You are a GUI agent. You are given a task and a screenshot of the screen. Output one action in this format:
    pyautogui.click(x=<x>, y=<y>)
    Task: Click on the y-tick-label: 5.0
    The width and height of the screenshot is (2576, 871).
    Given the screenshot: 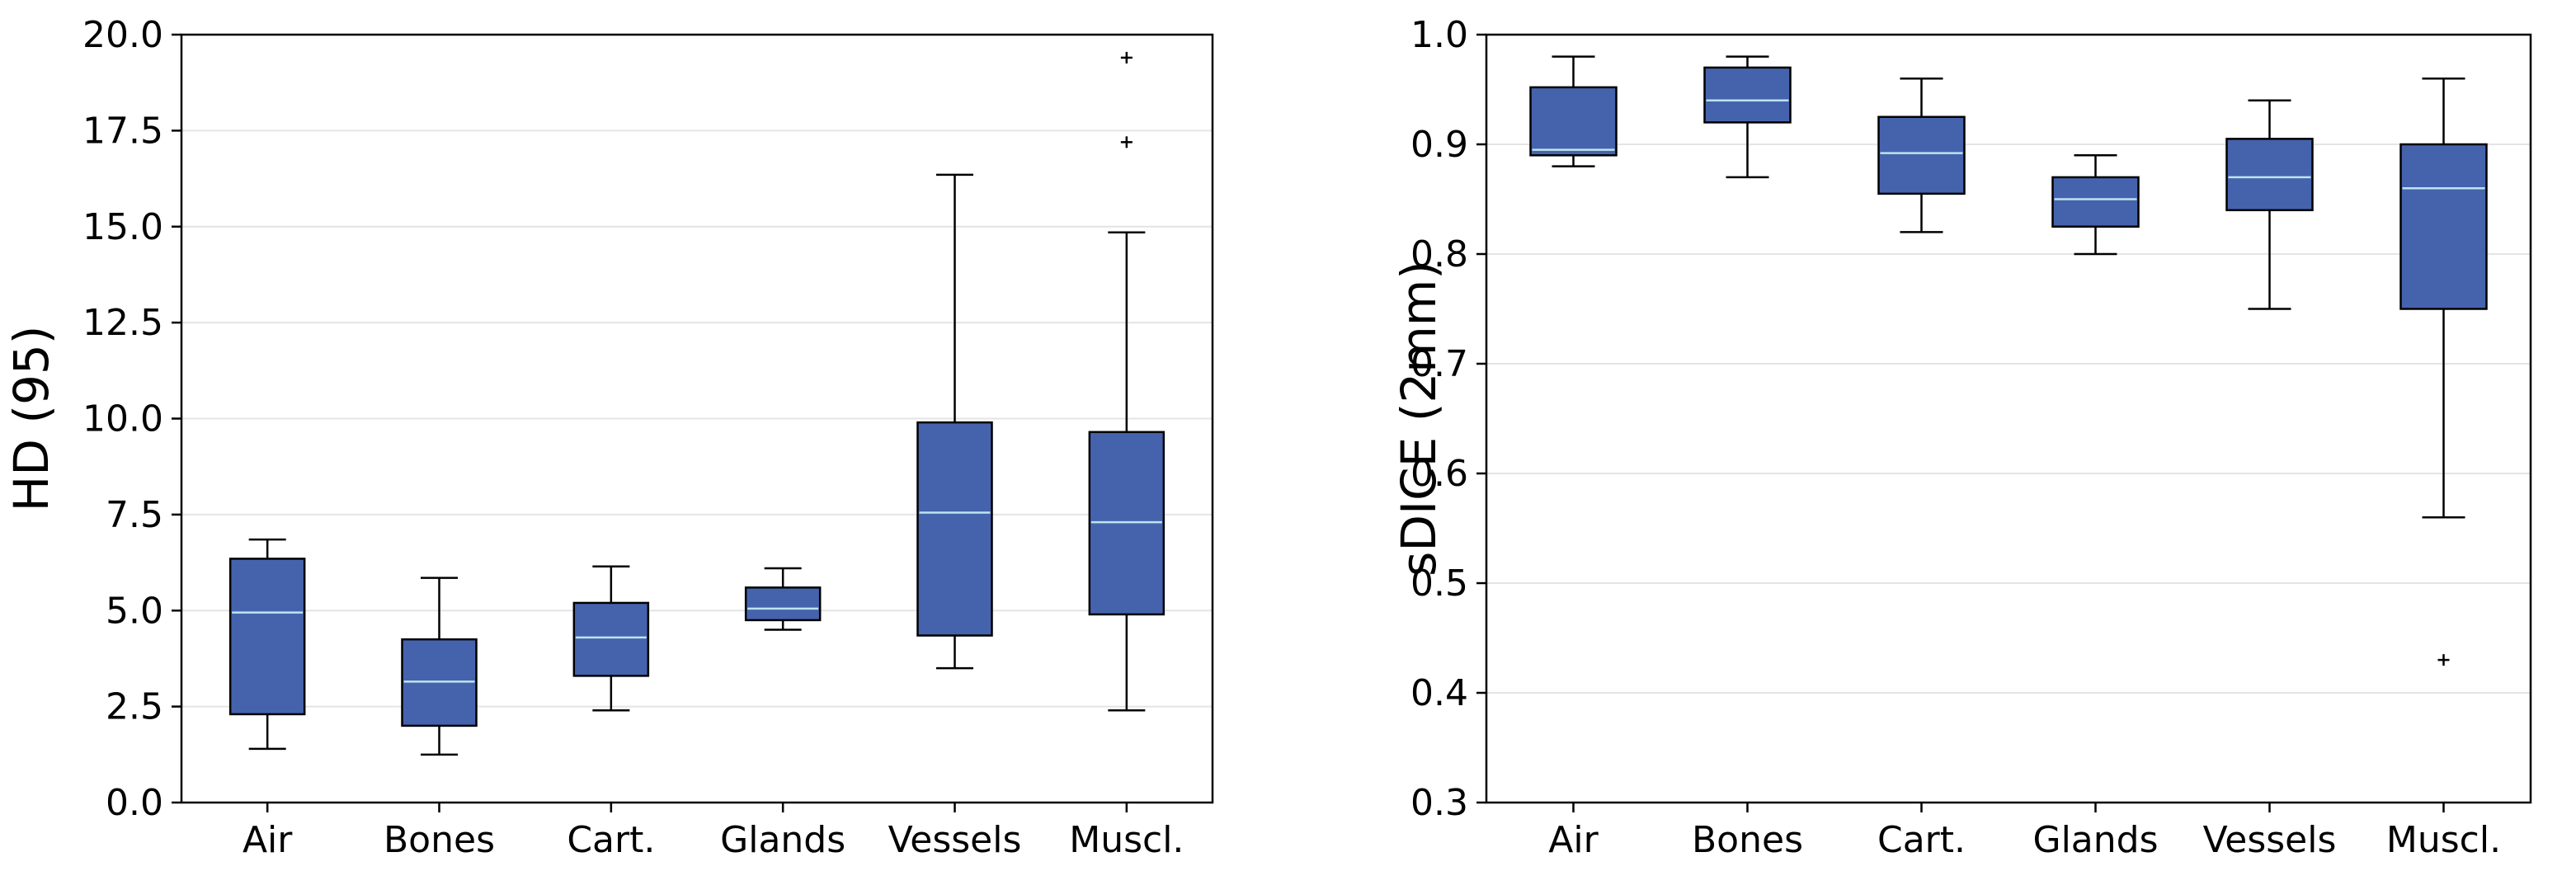 What is the action you would take?
    pyautogui.click(x=134, y=611)
    